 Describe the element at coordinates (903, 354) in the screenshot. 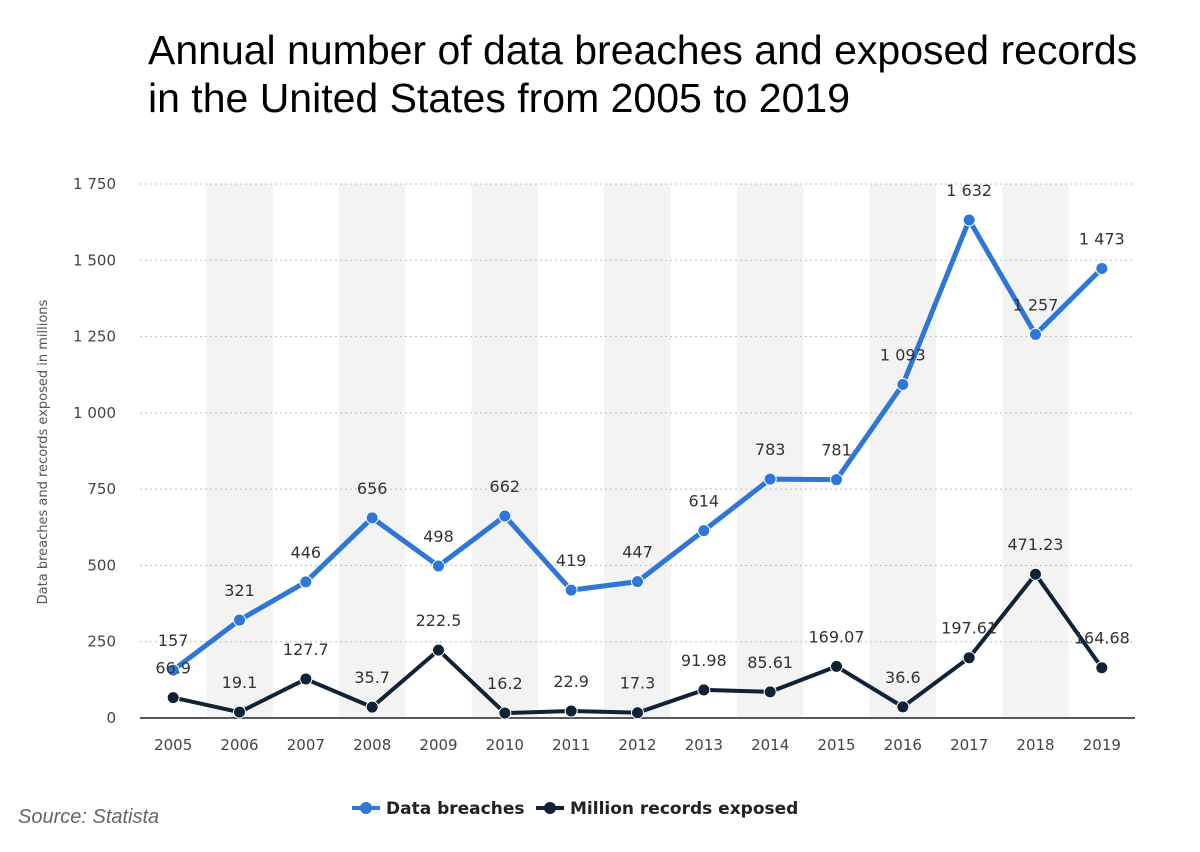

I see `data-label: 1 093` at that location.